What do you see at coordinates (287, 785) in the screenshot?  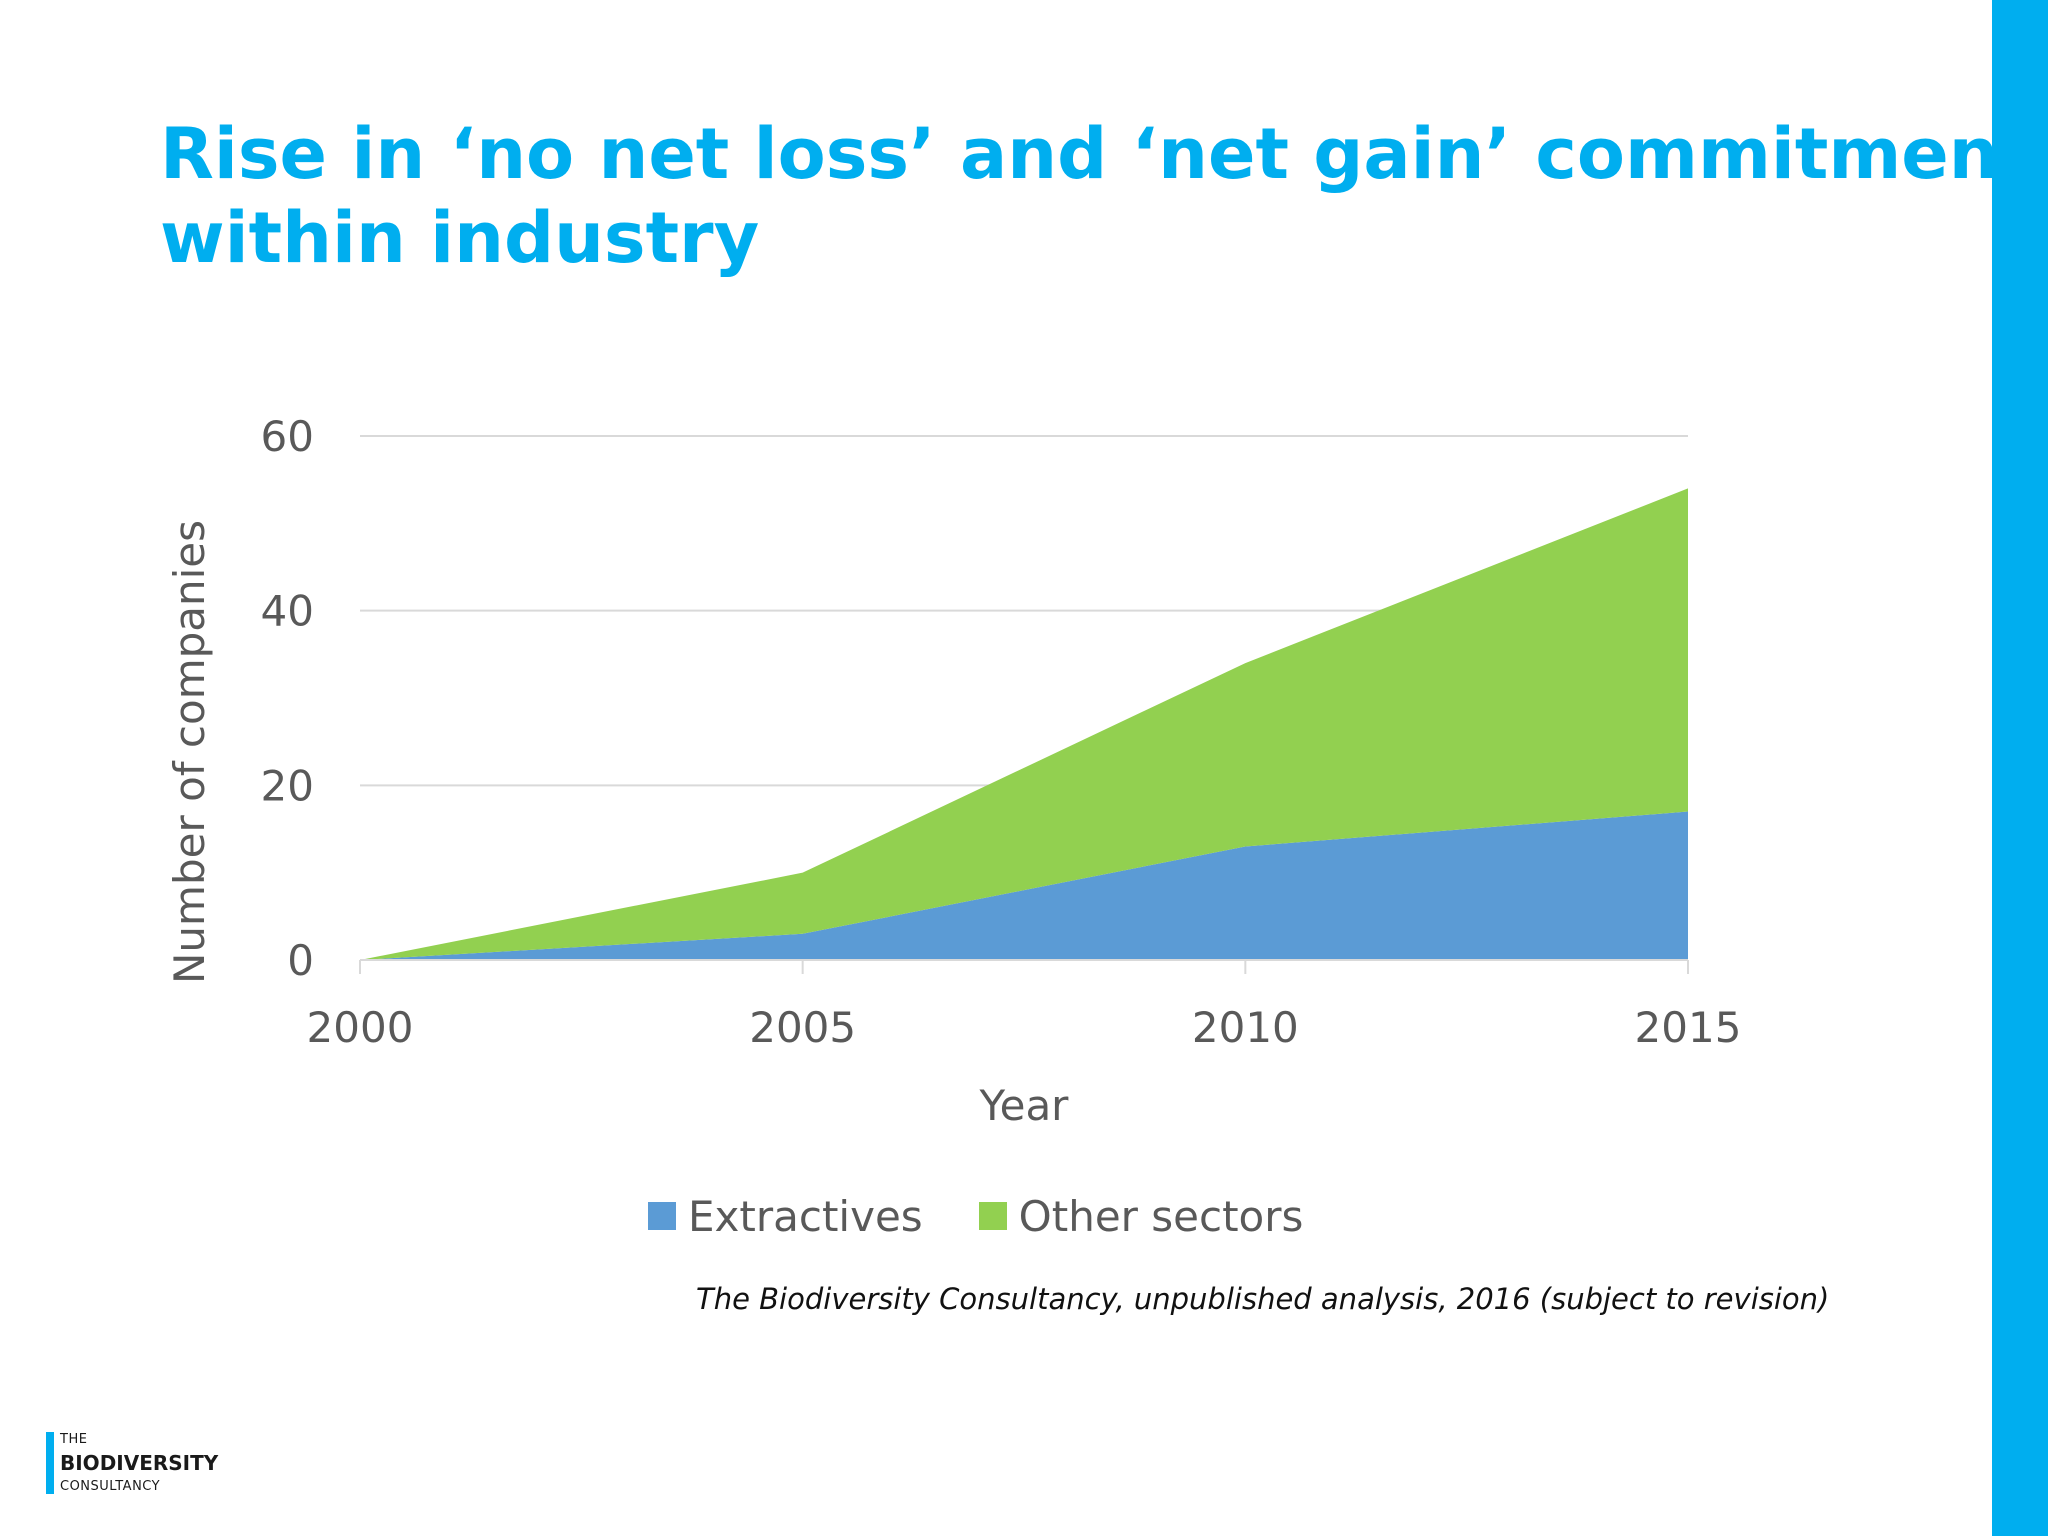 I see `y-tick-label-20: 20` at bounding box center [287, 785].